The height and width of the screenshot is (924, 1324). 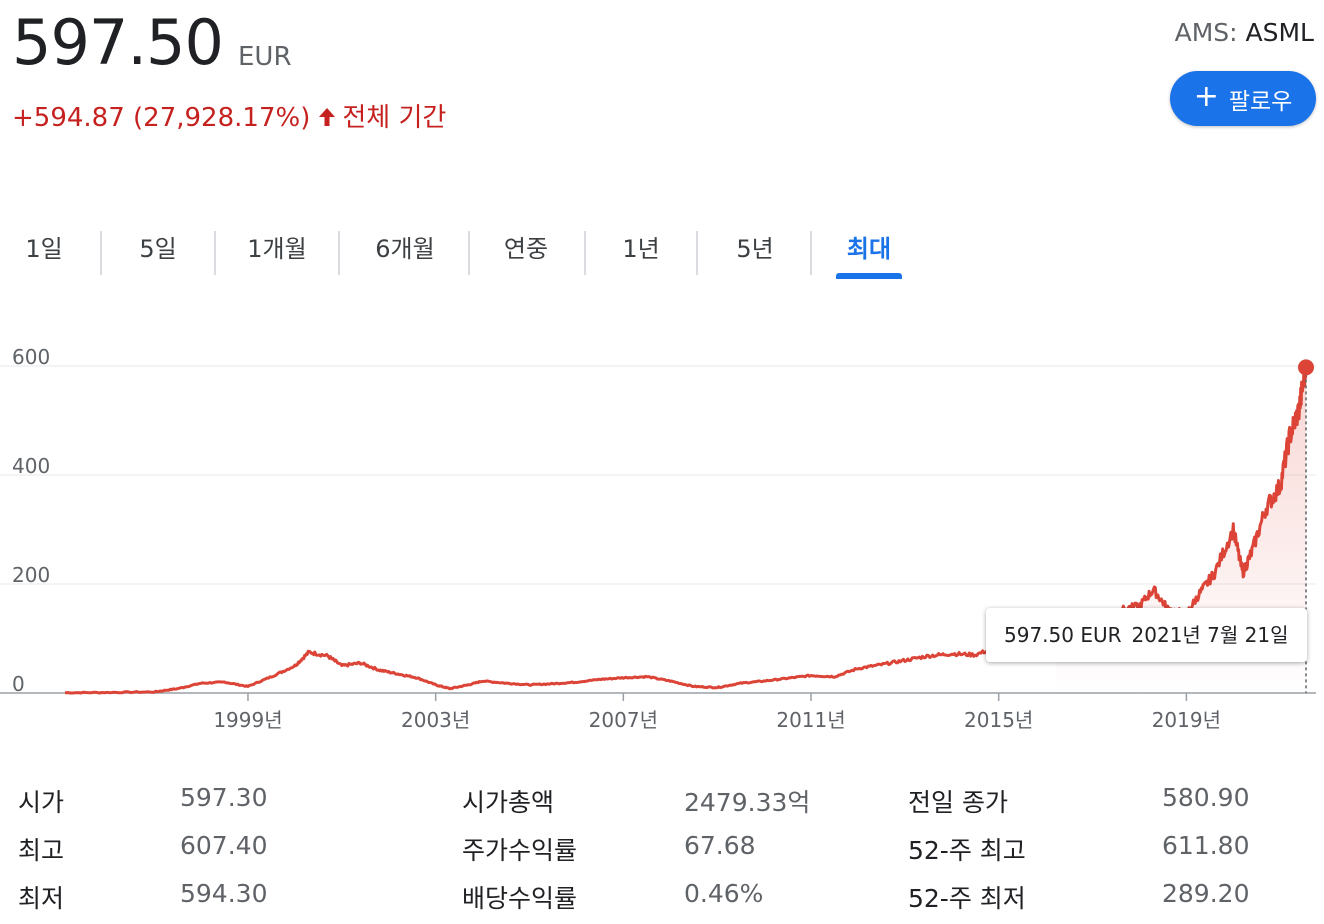 I want to click on tooltip-value: 597.50 EUR, so click(x=1063, y=635).